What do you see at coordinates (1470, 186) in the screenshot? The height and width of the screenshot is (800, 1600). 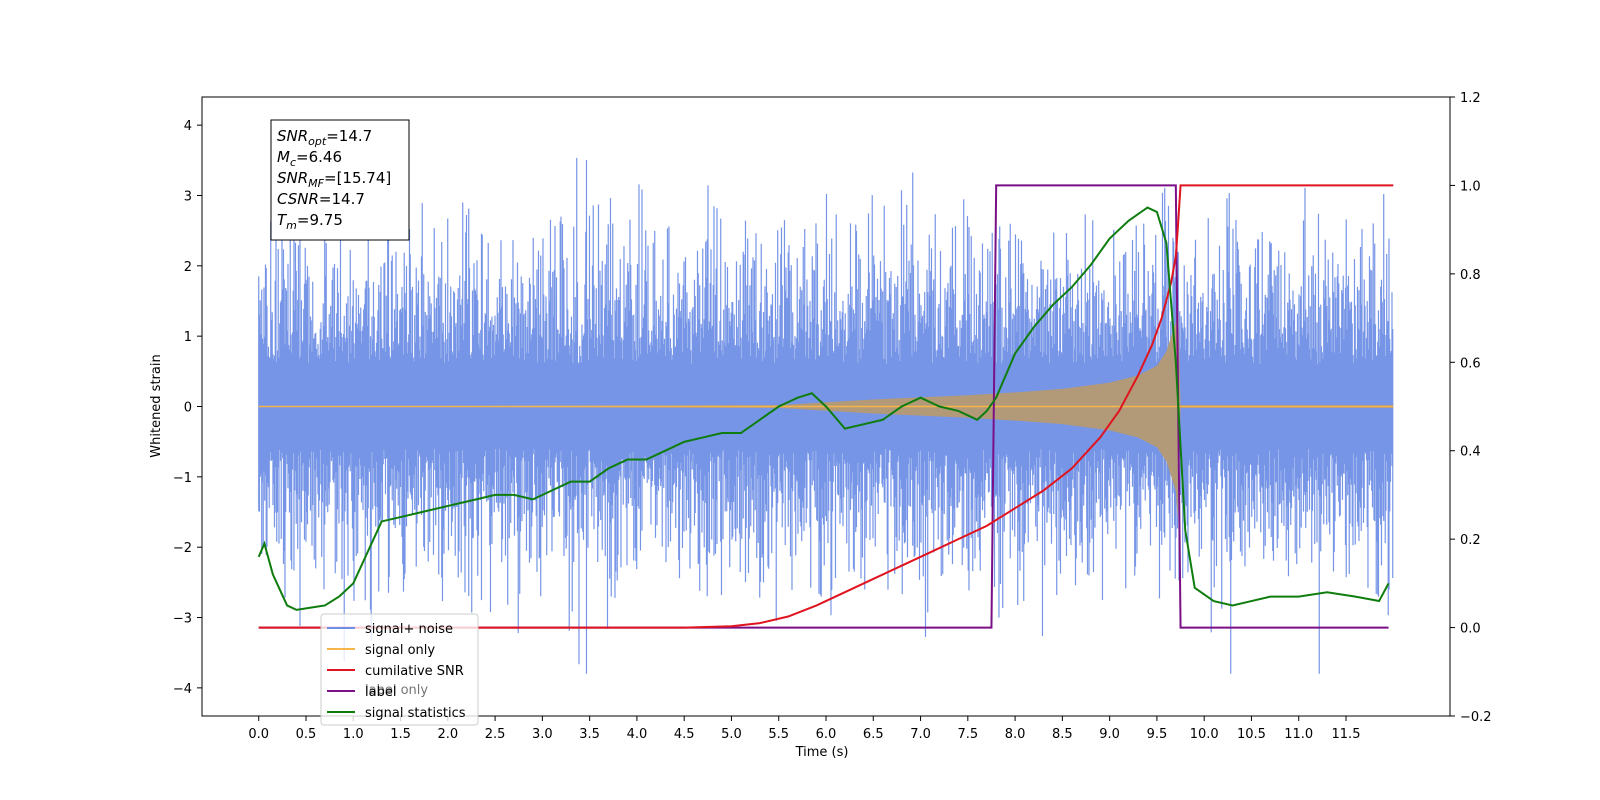 I see `y2-tick-label: 1.0` at bounding box center [1470, 186].